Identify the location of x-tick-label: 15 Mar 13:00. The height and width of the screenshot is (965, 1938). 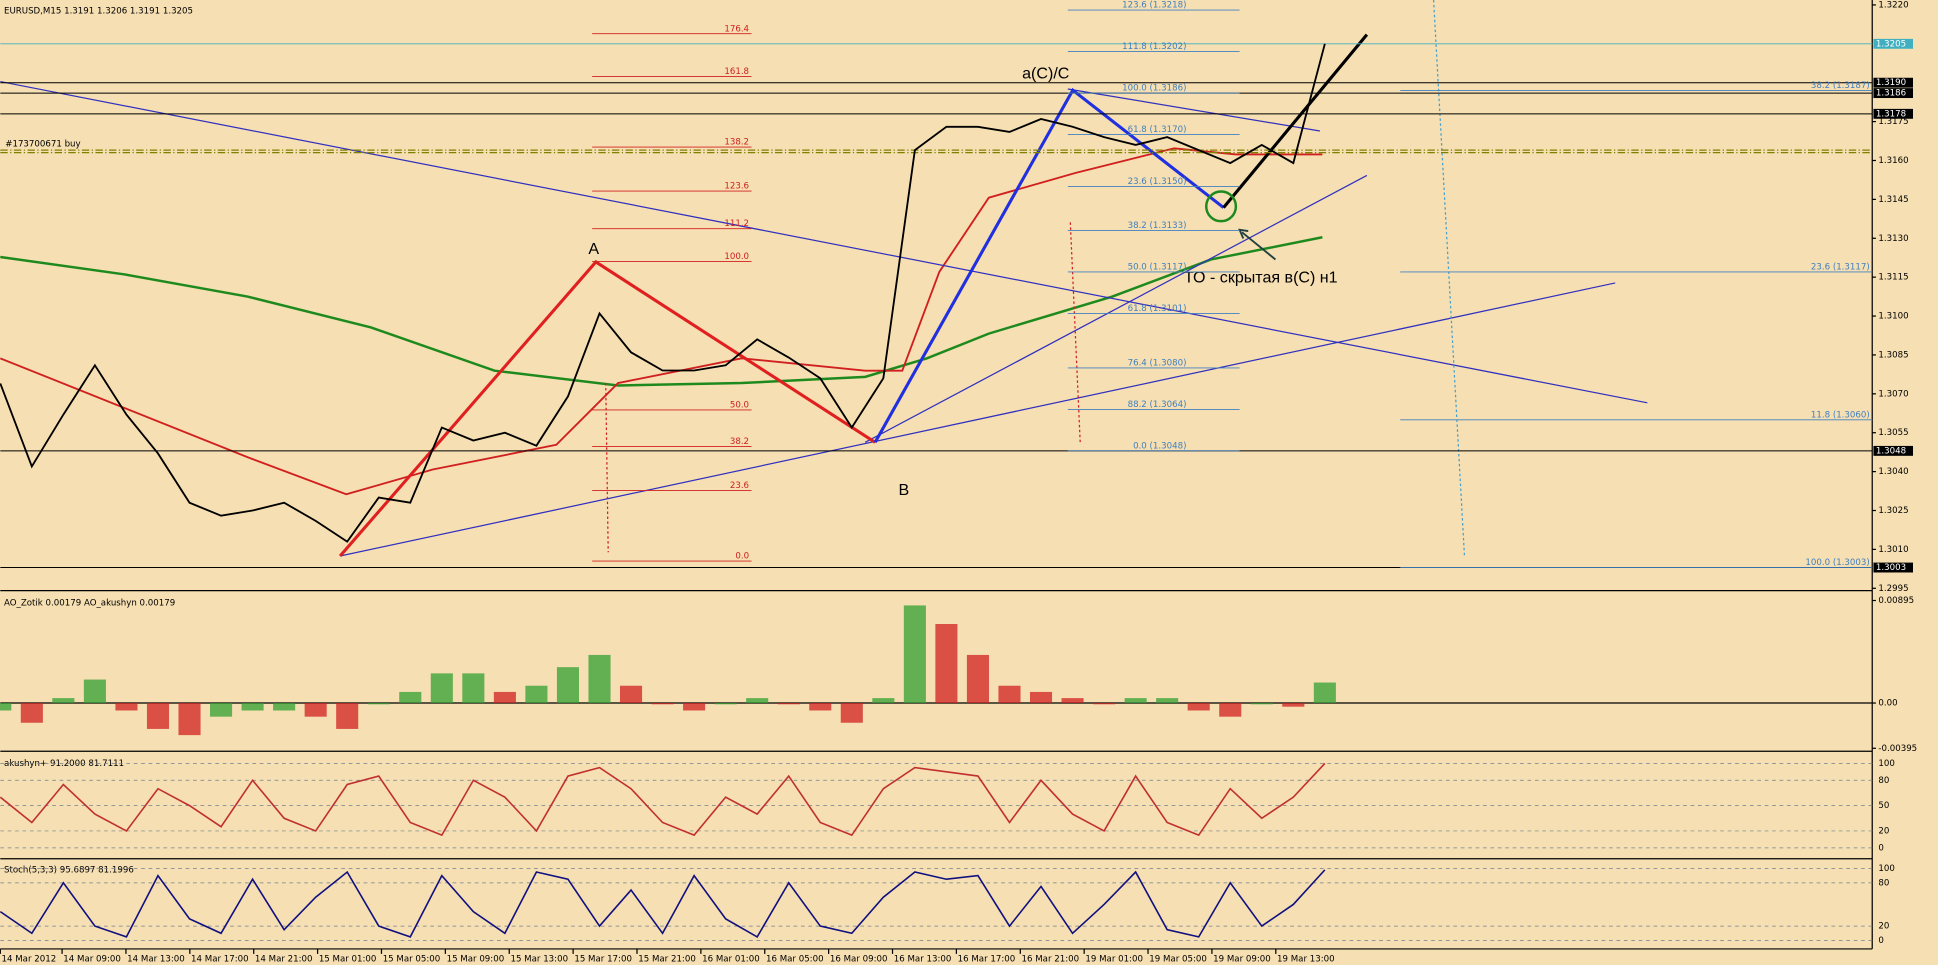
(539, 959).